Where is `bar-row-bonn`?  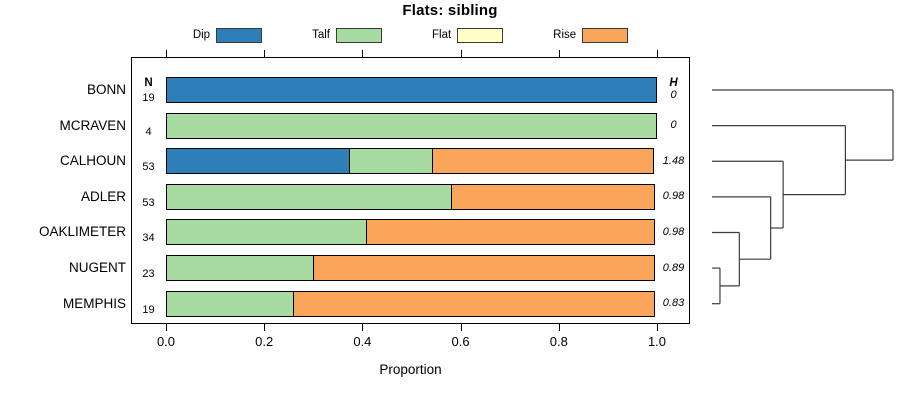 bar-row-bonn is located at coordinates (411, 90).